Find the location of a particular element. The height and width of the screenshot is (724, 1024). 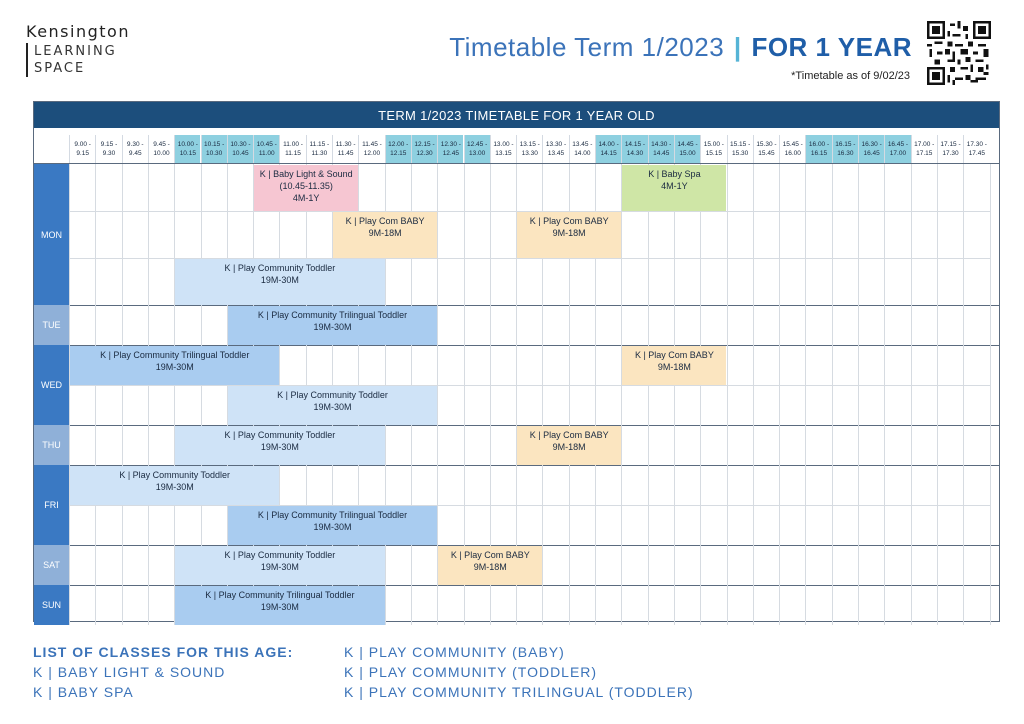

day-label-sun: SUN is located at coordinates (51, 605).